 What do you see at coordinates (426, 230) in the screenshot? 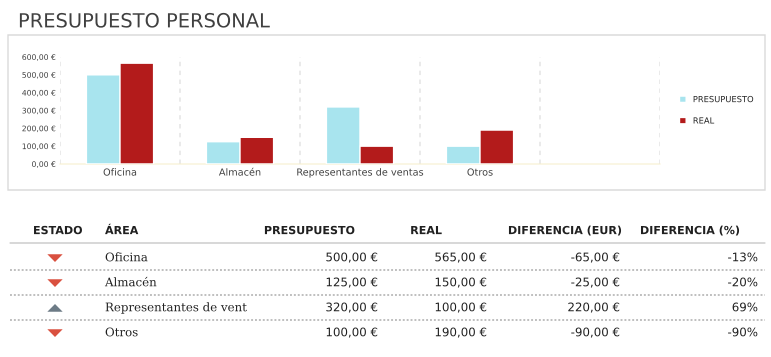
I see `text: REAL` at bounding box center [426, 230].